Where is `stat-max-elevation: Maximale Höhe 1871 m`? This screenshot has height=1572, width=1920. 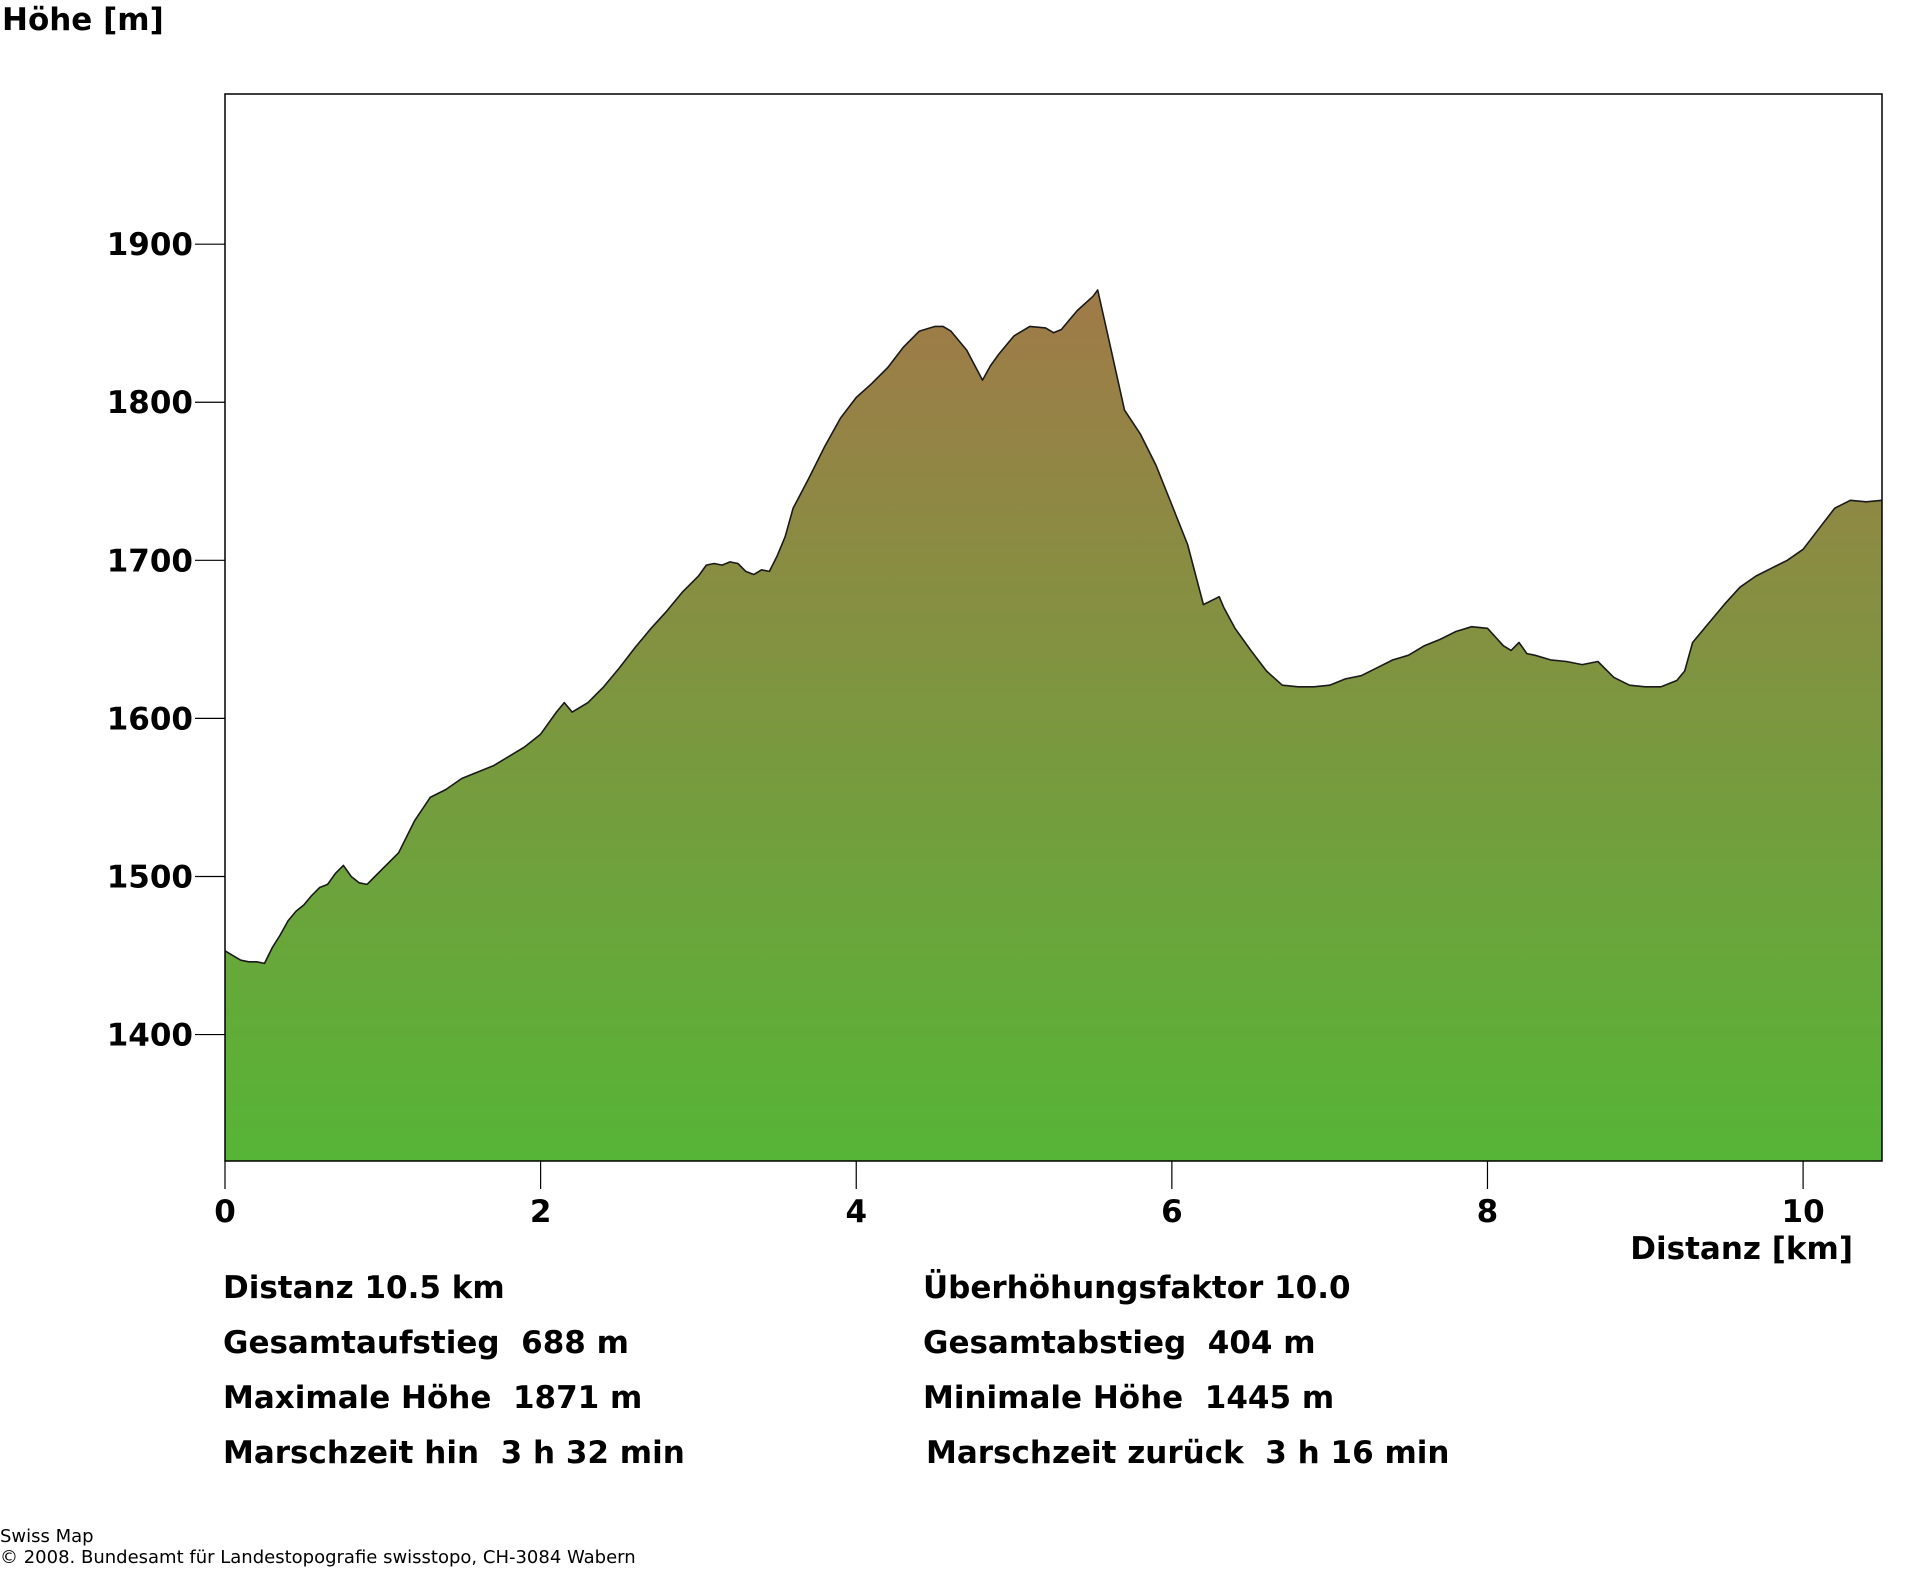
stat-max-elevation: Maximale Höhe 1871 m is located at coordinates (433, 1398).